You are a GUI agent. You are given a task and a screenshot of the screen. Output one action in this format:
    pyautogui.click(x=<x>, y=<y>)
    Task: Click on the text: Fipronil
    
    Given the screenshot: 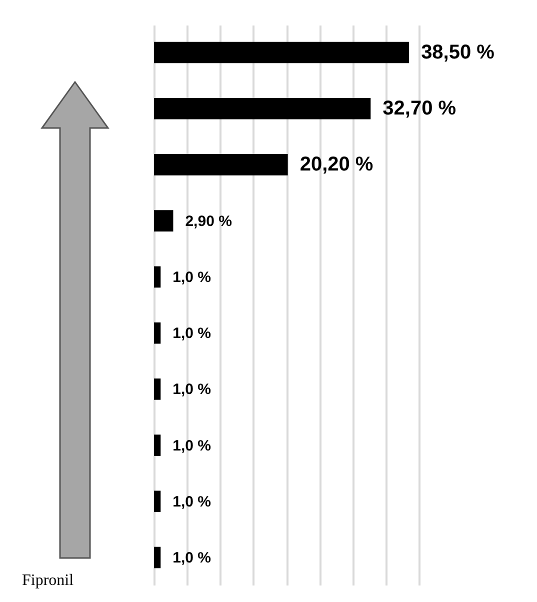 What is the action you would take?
    pyautogui.click(x=48, y=581)
    